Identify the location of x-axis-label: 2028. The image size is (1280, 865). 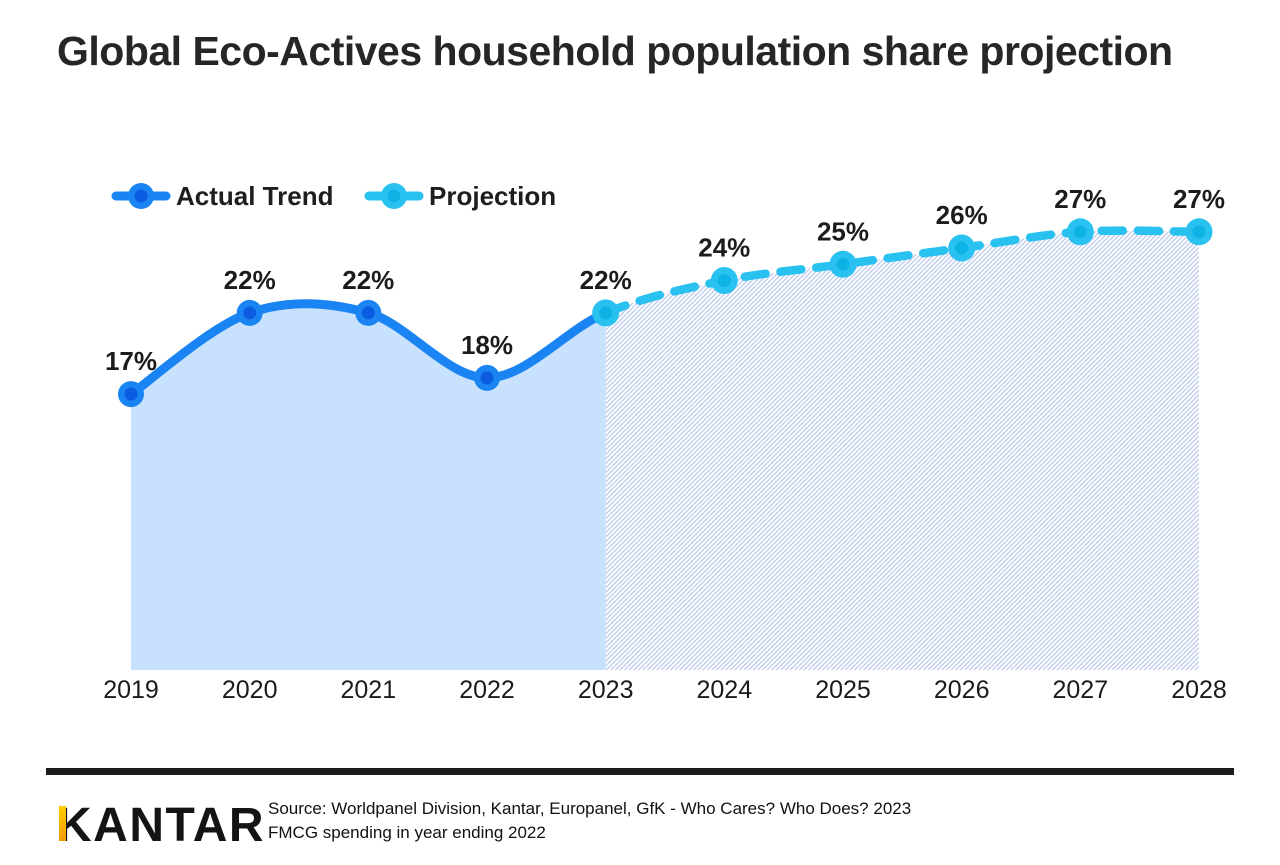
(1199, 690).